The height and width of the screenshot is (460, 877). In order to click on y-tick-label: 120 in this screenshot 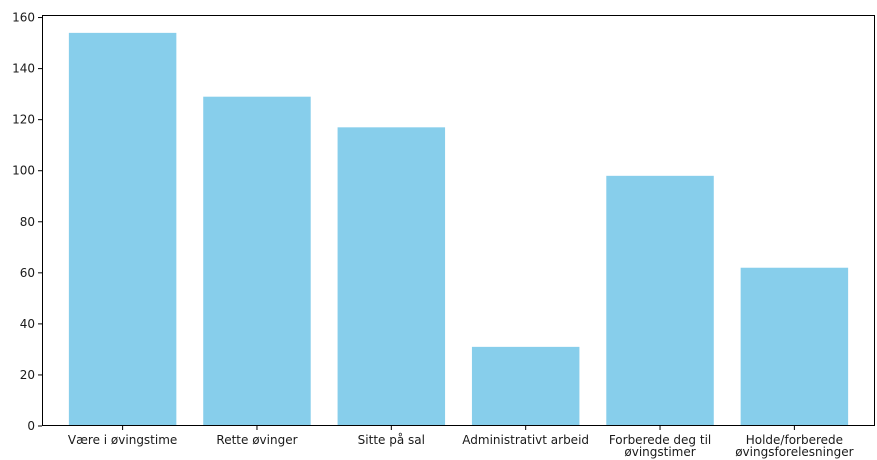, I will do `click(23, 120)`.